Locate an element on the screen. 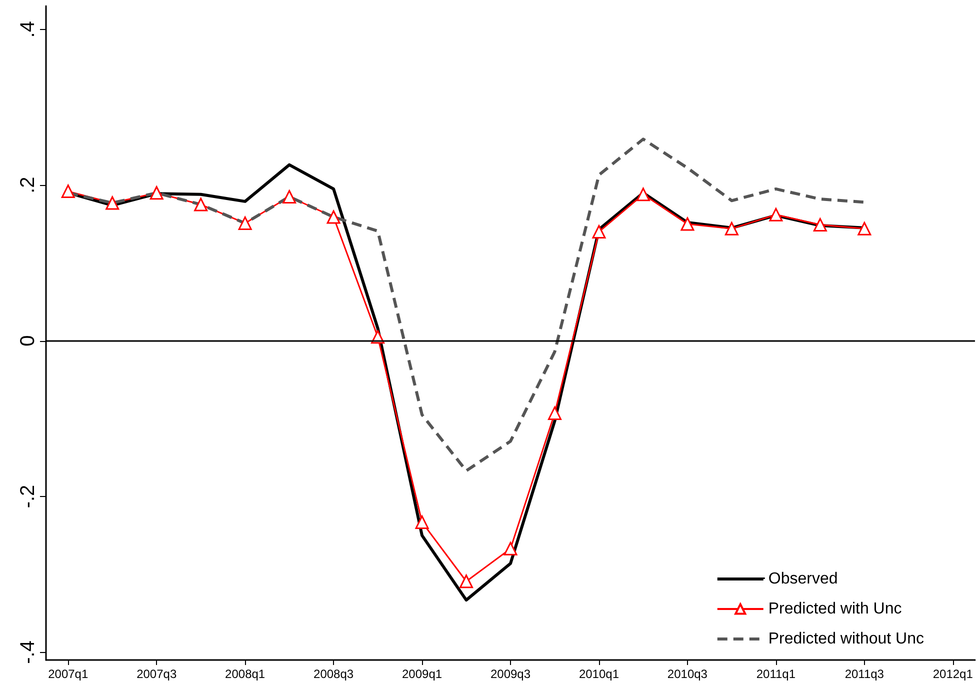 This screenshot has height=692, width=979. x-tick-label: 2008q1 is located at coordinates (245, 674).